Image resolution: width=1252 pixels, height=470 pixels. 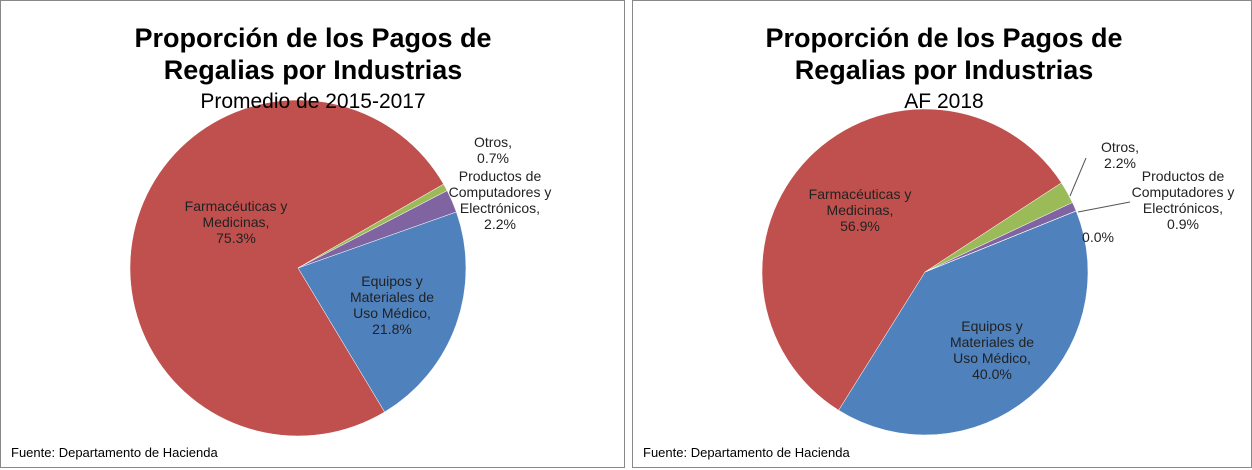 I want to click on label-value: 0.0%, so click(x=1098, y=237).